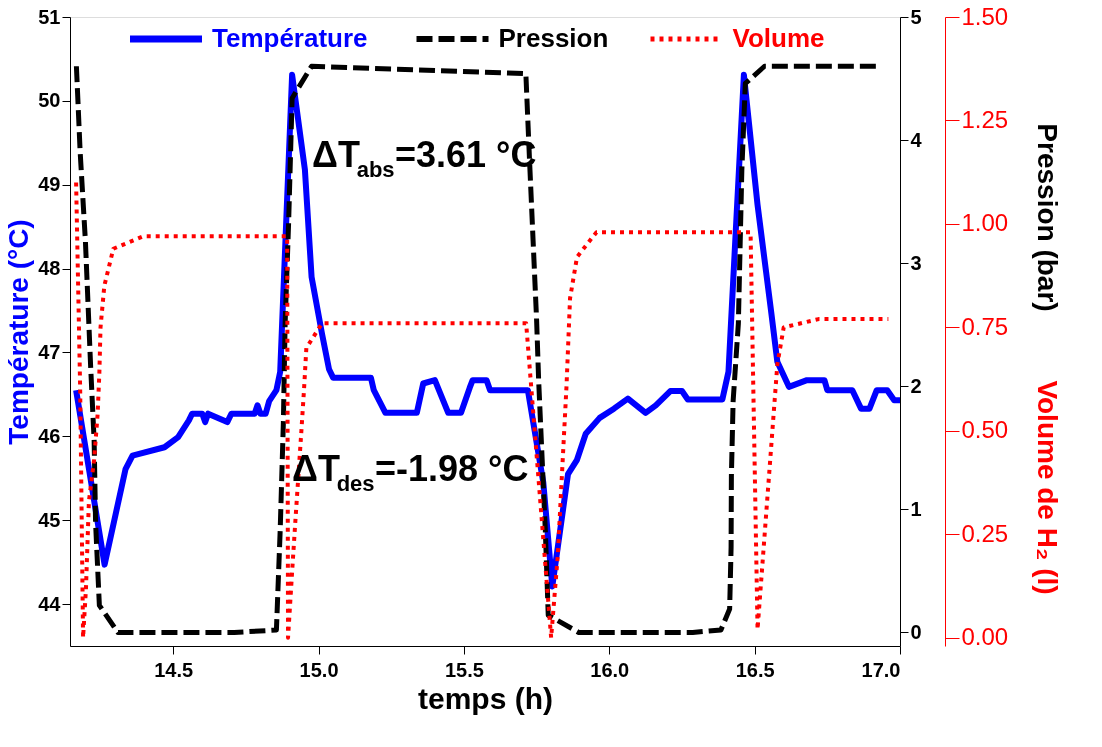 This screenshot has height=747, width=1102. I want to click on y-tick-label: 48, so click(49, 268).